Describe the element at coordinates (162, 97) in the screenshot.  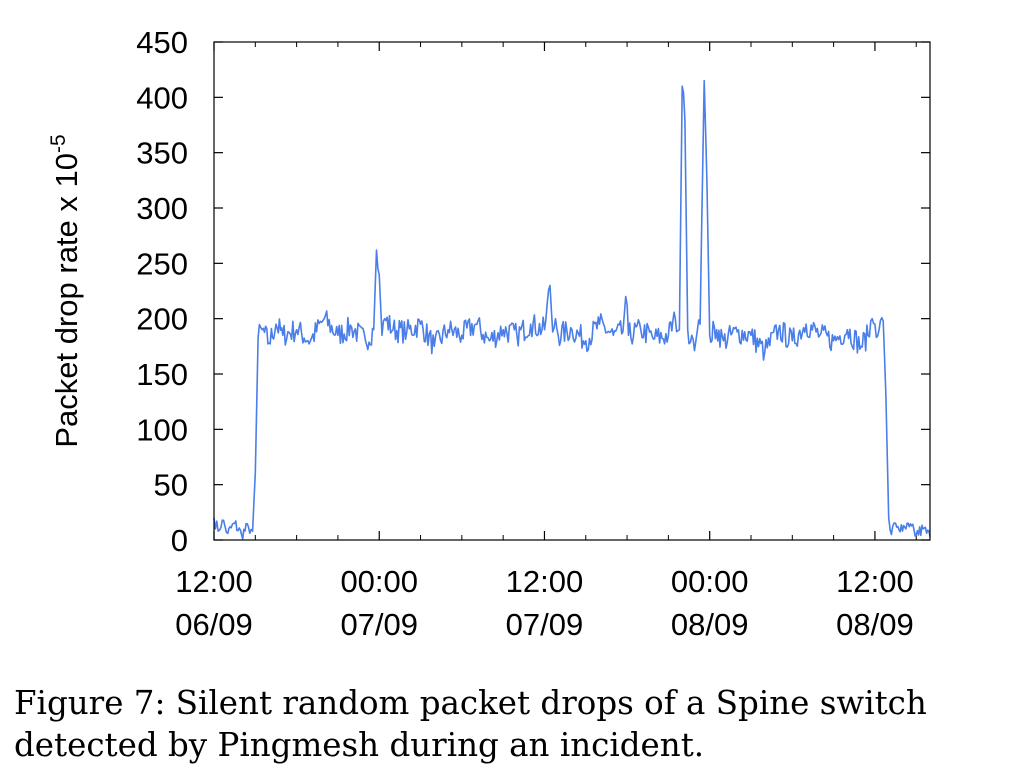
I see `y-tick-label: 400` at that location.